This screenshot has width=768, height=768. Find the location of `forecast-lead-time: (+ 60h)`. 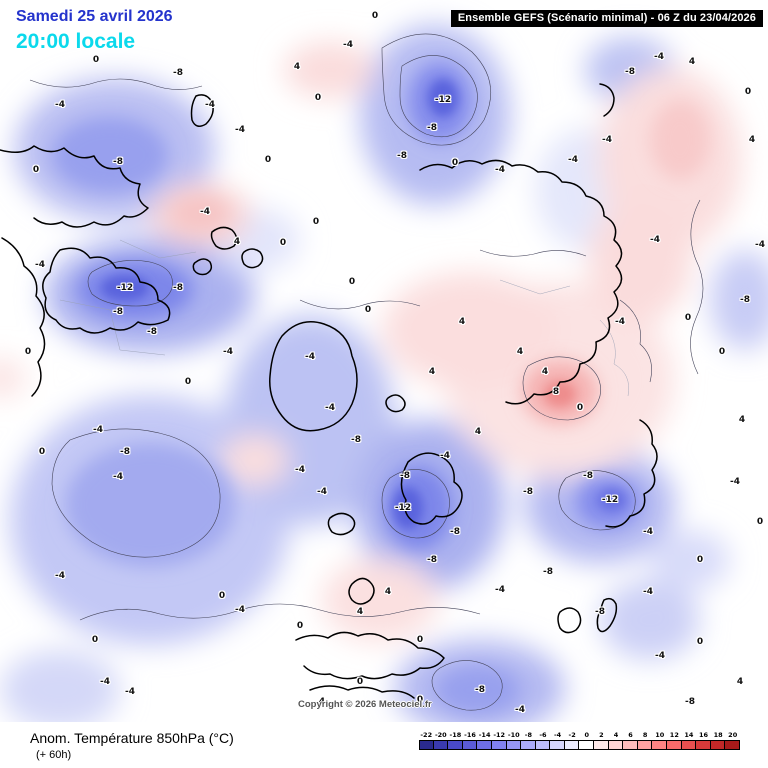

forecast-lead-time: (+ 60h) is located at coordinates (54, 755).